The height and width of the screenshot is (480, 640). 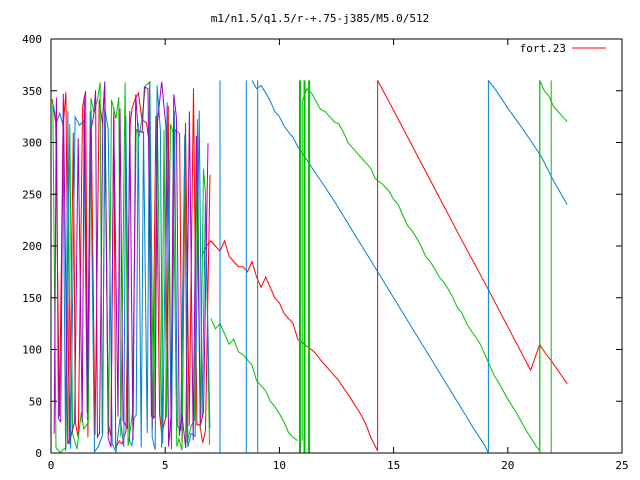 I want to click on x-tick-label: 25, so click(x=621, y=465).